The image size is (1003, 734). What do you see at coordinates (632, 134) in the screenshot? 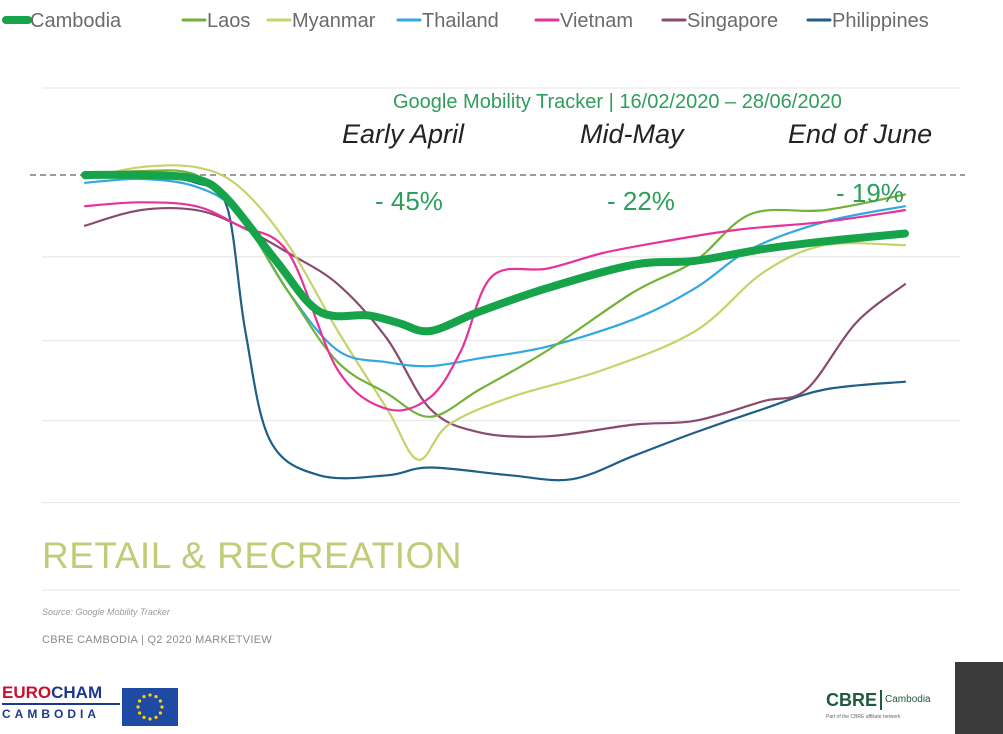
I see `period-label-mid-may: Mid-May` at bounding box center [632, 134].